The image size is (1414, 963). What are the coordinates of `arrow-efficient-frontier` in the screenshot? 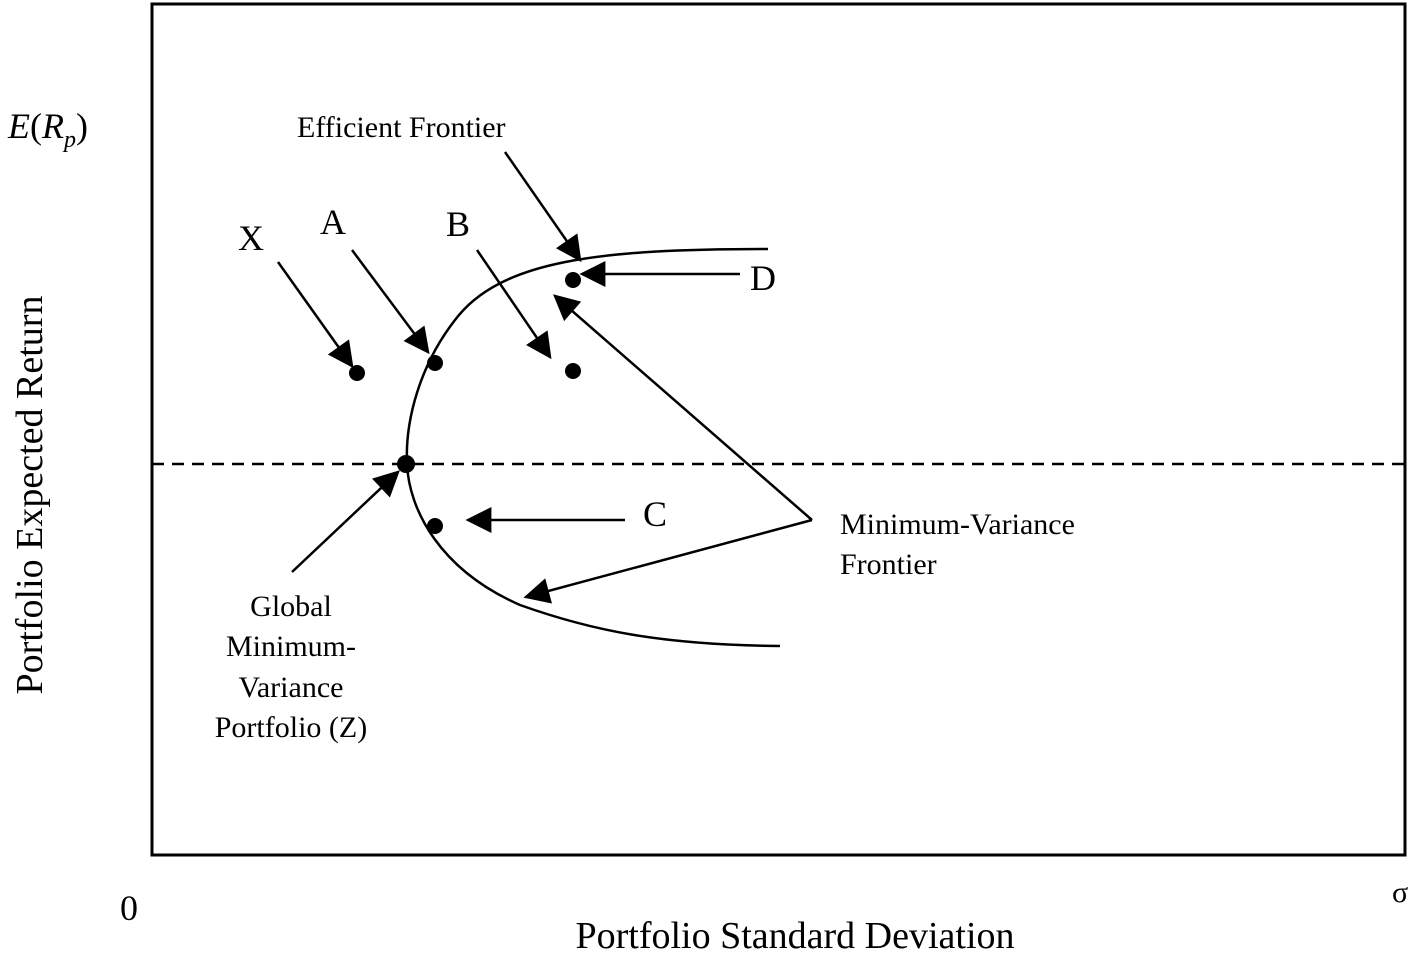 It's located at (542, 207).